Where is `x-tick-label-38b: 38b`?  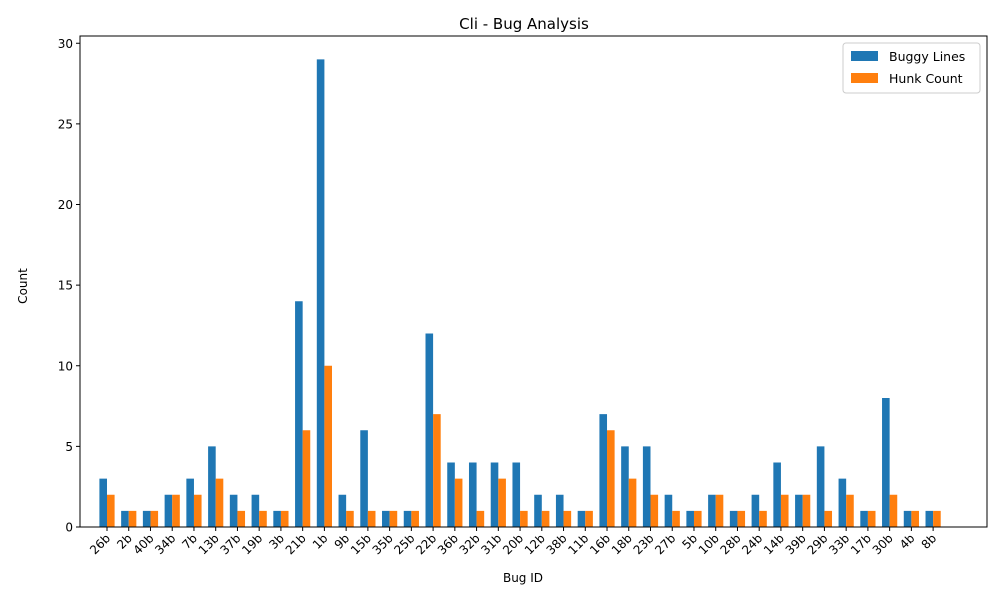
x-tick-label-38b: 38b is located at coordinates (557, 544).